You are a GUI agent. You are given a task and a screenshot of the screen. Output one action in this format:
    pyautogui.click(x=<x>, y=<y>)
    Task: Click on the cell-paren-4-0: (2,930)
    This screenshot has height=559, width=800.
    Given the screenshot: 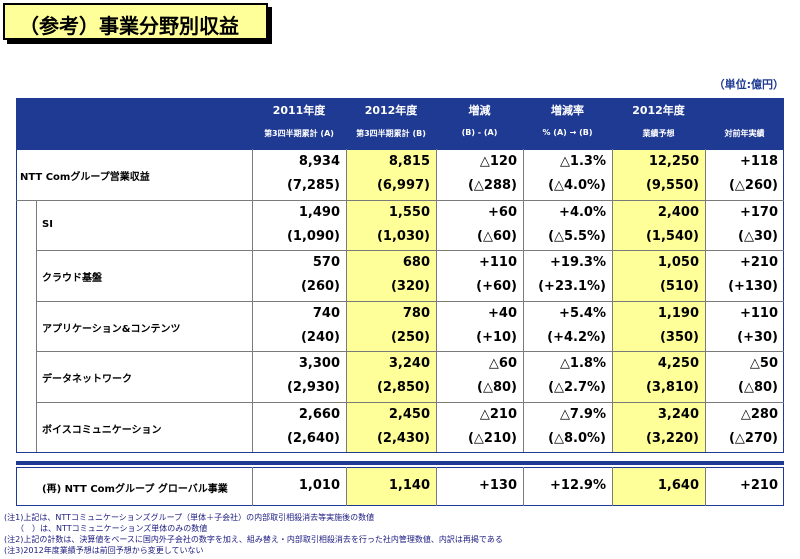 What is the action you would take?
    pyautogui.click(x=313, y=387)
    